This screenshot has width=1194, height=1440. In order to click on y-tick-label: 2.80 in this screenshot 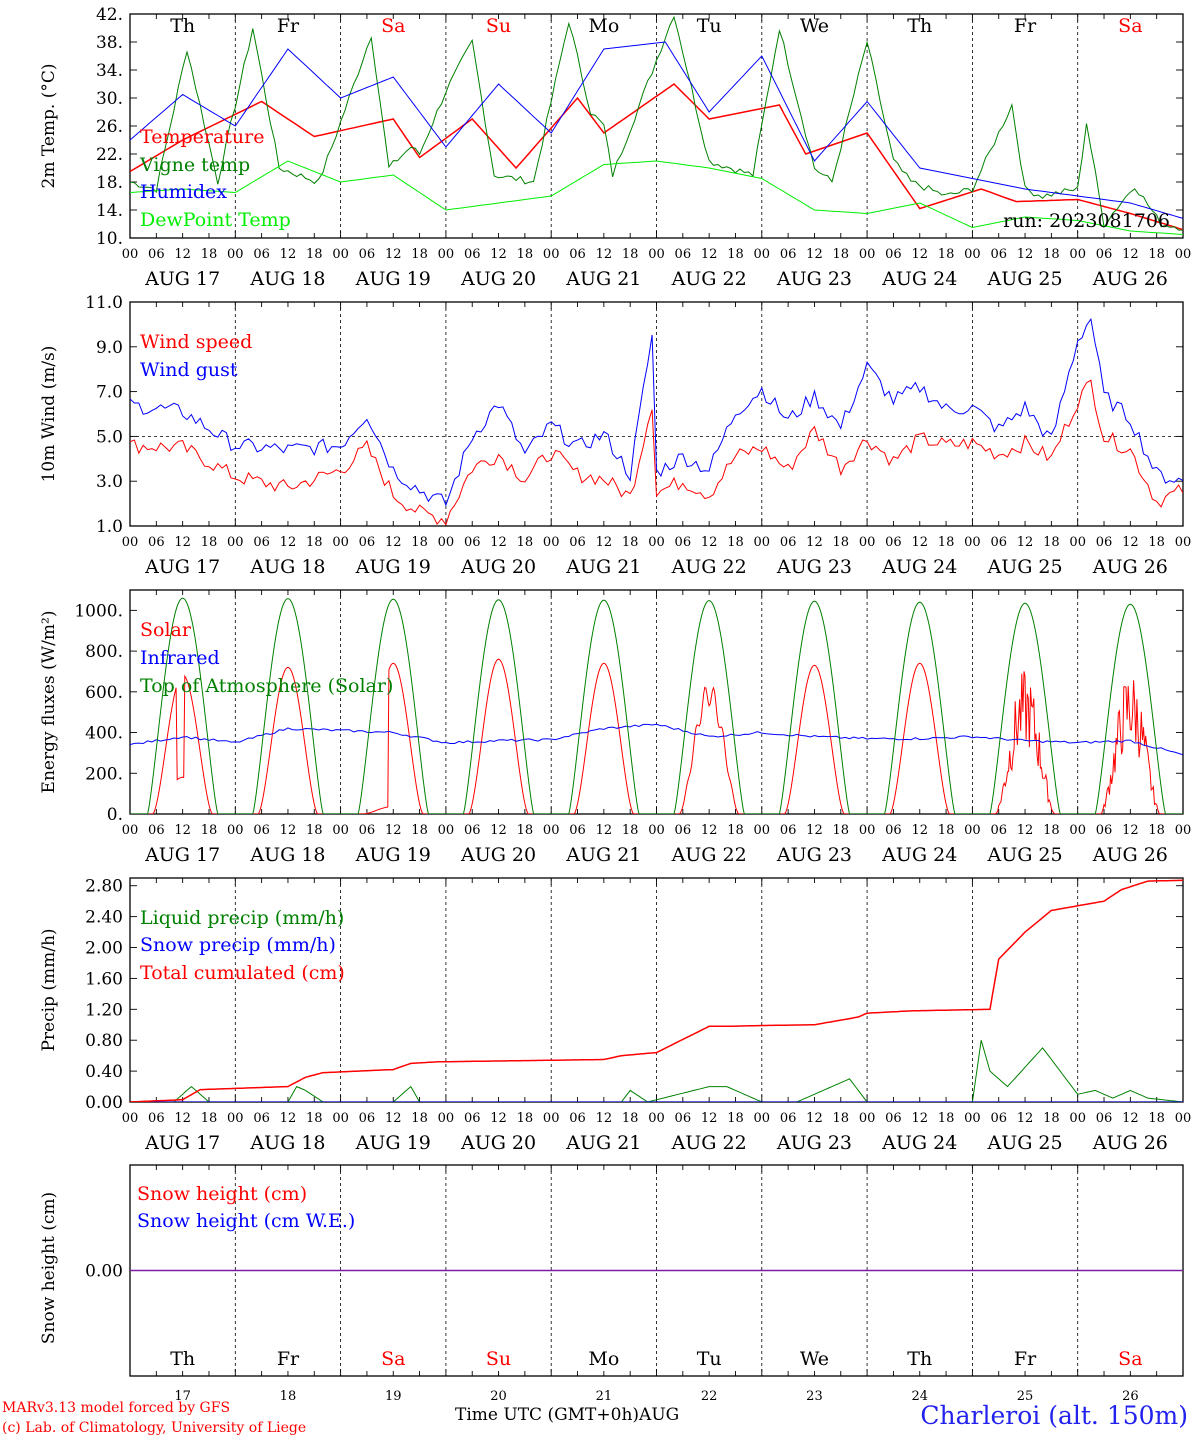, I will do `click(104, 887)`.